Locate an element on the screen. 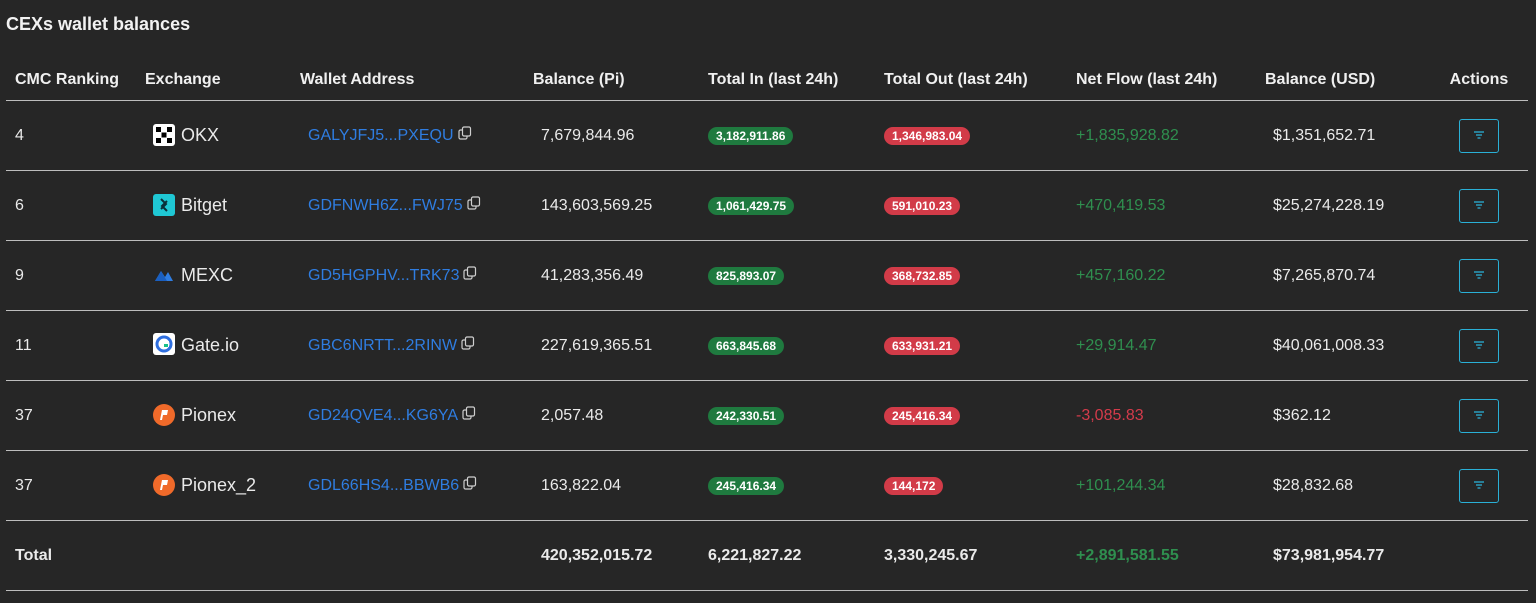 This screenshot has width=1536, height=603. wallet-cell: GALYJFJ5...PXEQU is located at coordinates (416, 135).